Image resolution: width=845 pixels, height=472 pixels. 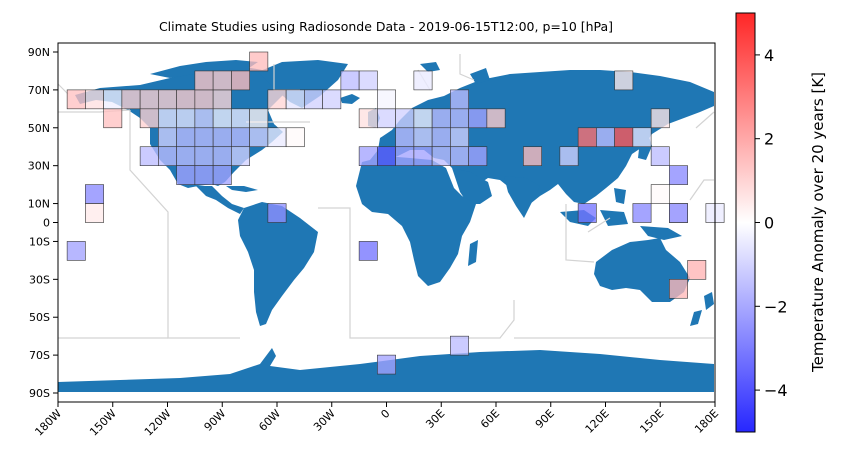 What do you see at coordinates (776, 306) in the screenshot?
I see `colorbar-tick-label: −2` at bounding box center [776, 306].